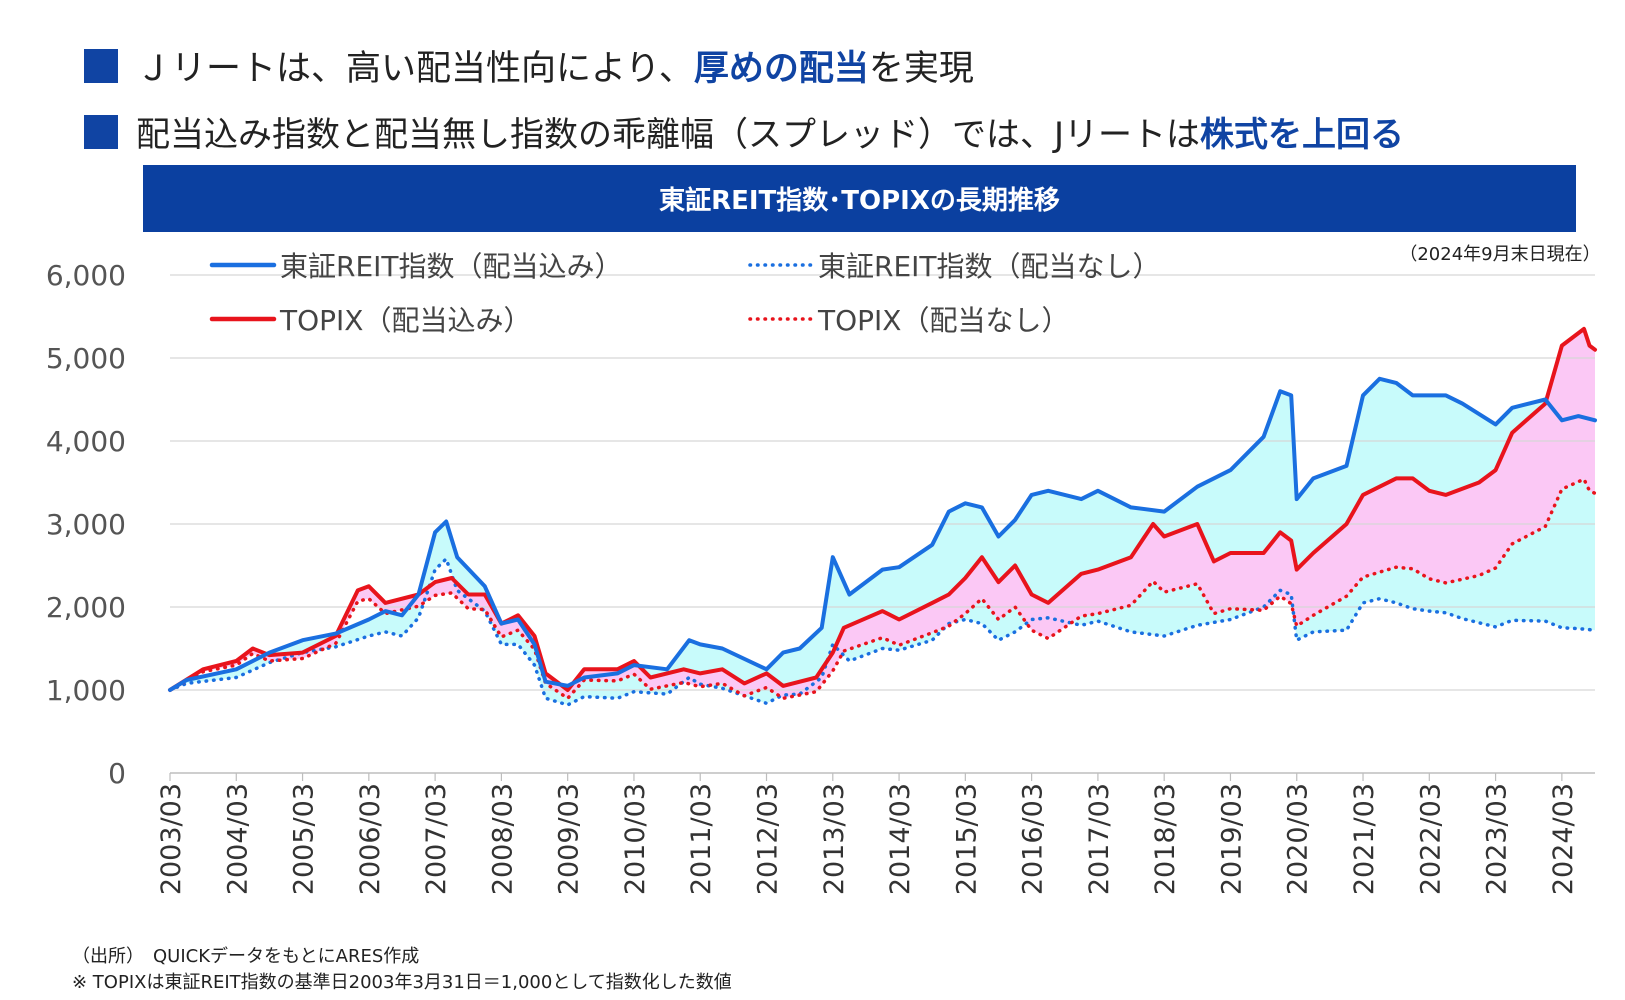 Image resolution: width=1625 pixels, height=1000 pixels. I want to click on x-tick-label: 2011/03, so click(701, 839).